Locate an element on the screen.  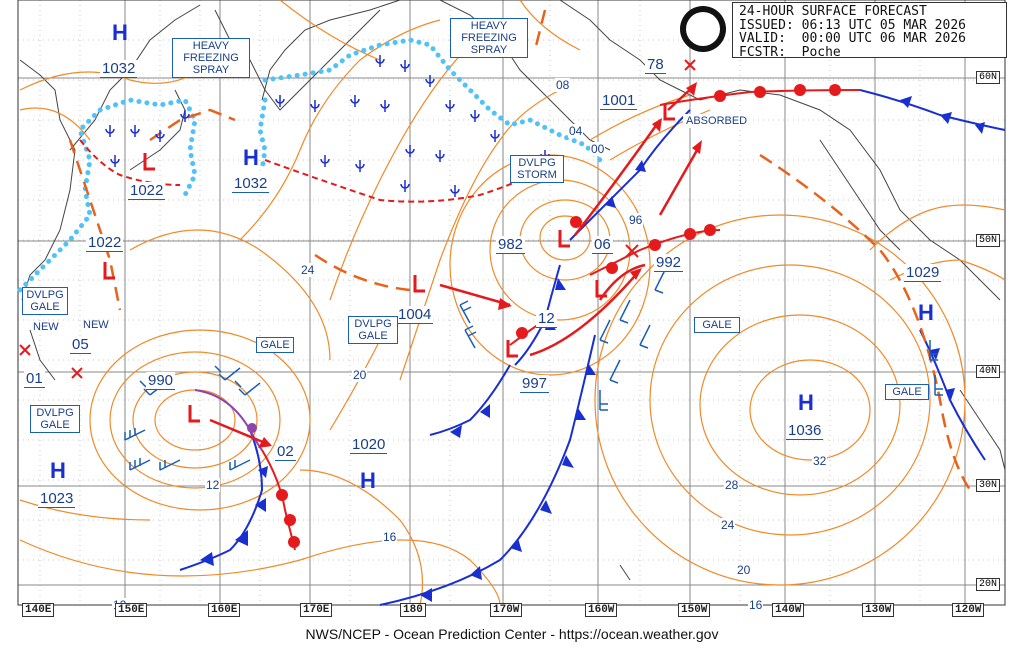
header-issued: ISSUED: 06:13 UTC 05 MAR 2026 is located at coordinates (852, 25).